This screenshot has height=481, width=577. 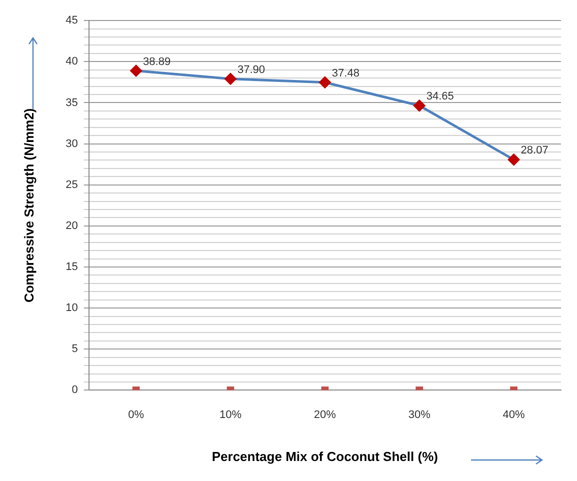 I want to click on data-label: 34.65, so click(x=440, y=96).